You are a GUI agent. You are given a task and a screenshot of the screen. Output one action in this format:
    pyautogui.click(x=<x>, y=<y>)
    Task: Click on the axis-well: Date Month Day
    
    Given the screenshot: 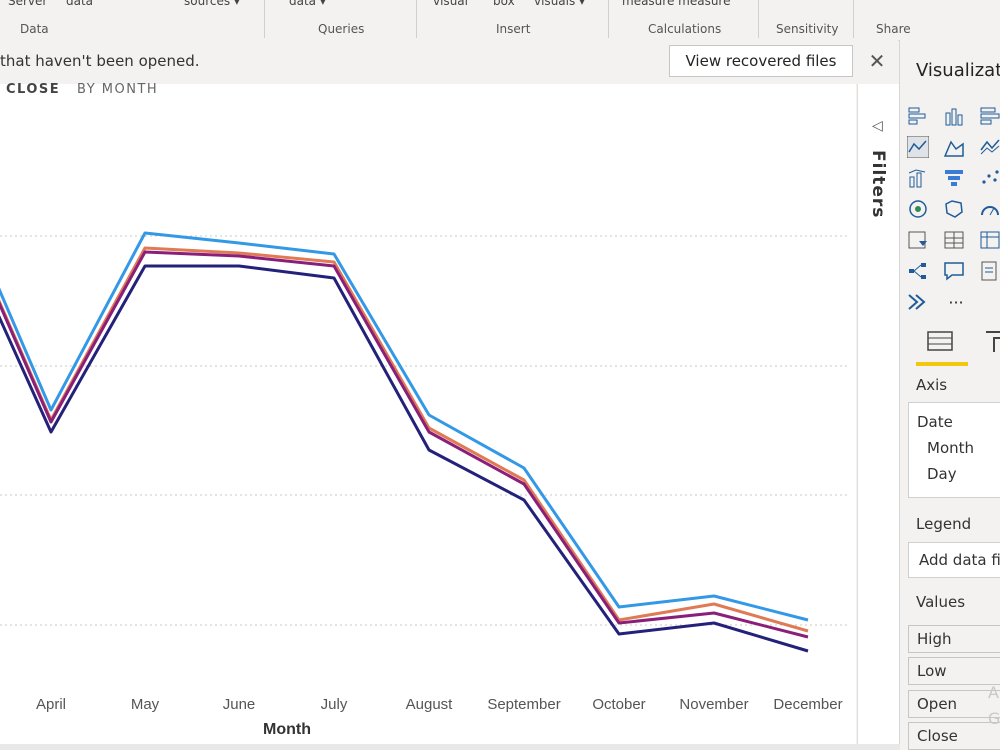 What is the action you would take?
    pyautogui.click(x=954, y=450)
    